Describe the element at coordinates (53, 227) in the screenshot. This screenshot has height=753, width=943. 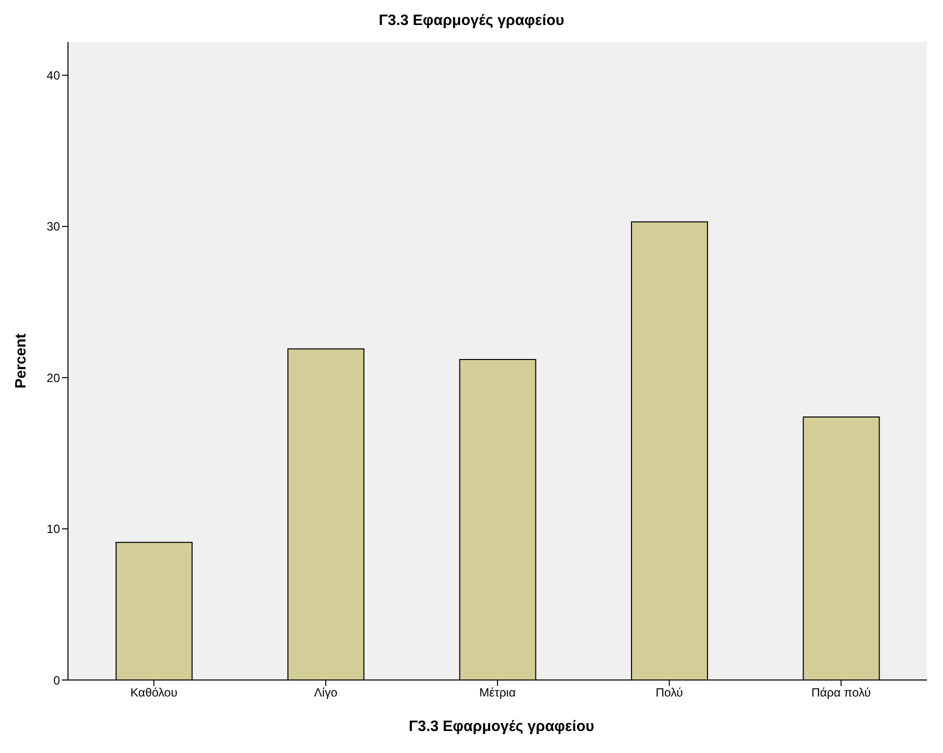
I see `y-tick-label: 30` at that location.